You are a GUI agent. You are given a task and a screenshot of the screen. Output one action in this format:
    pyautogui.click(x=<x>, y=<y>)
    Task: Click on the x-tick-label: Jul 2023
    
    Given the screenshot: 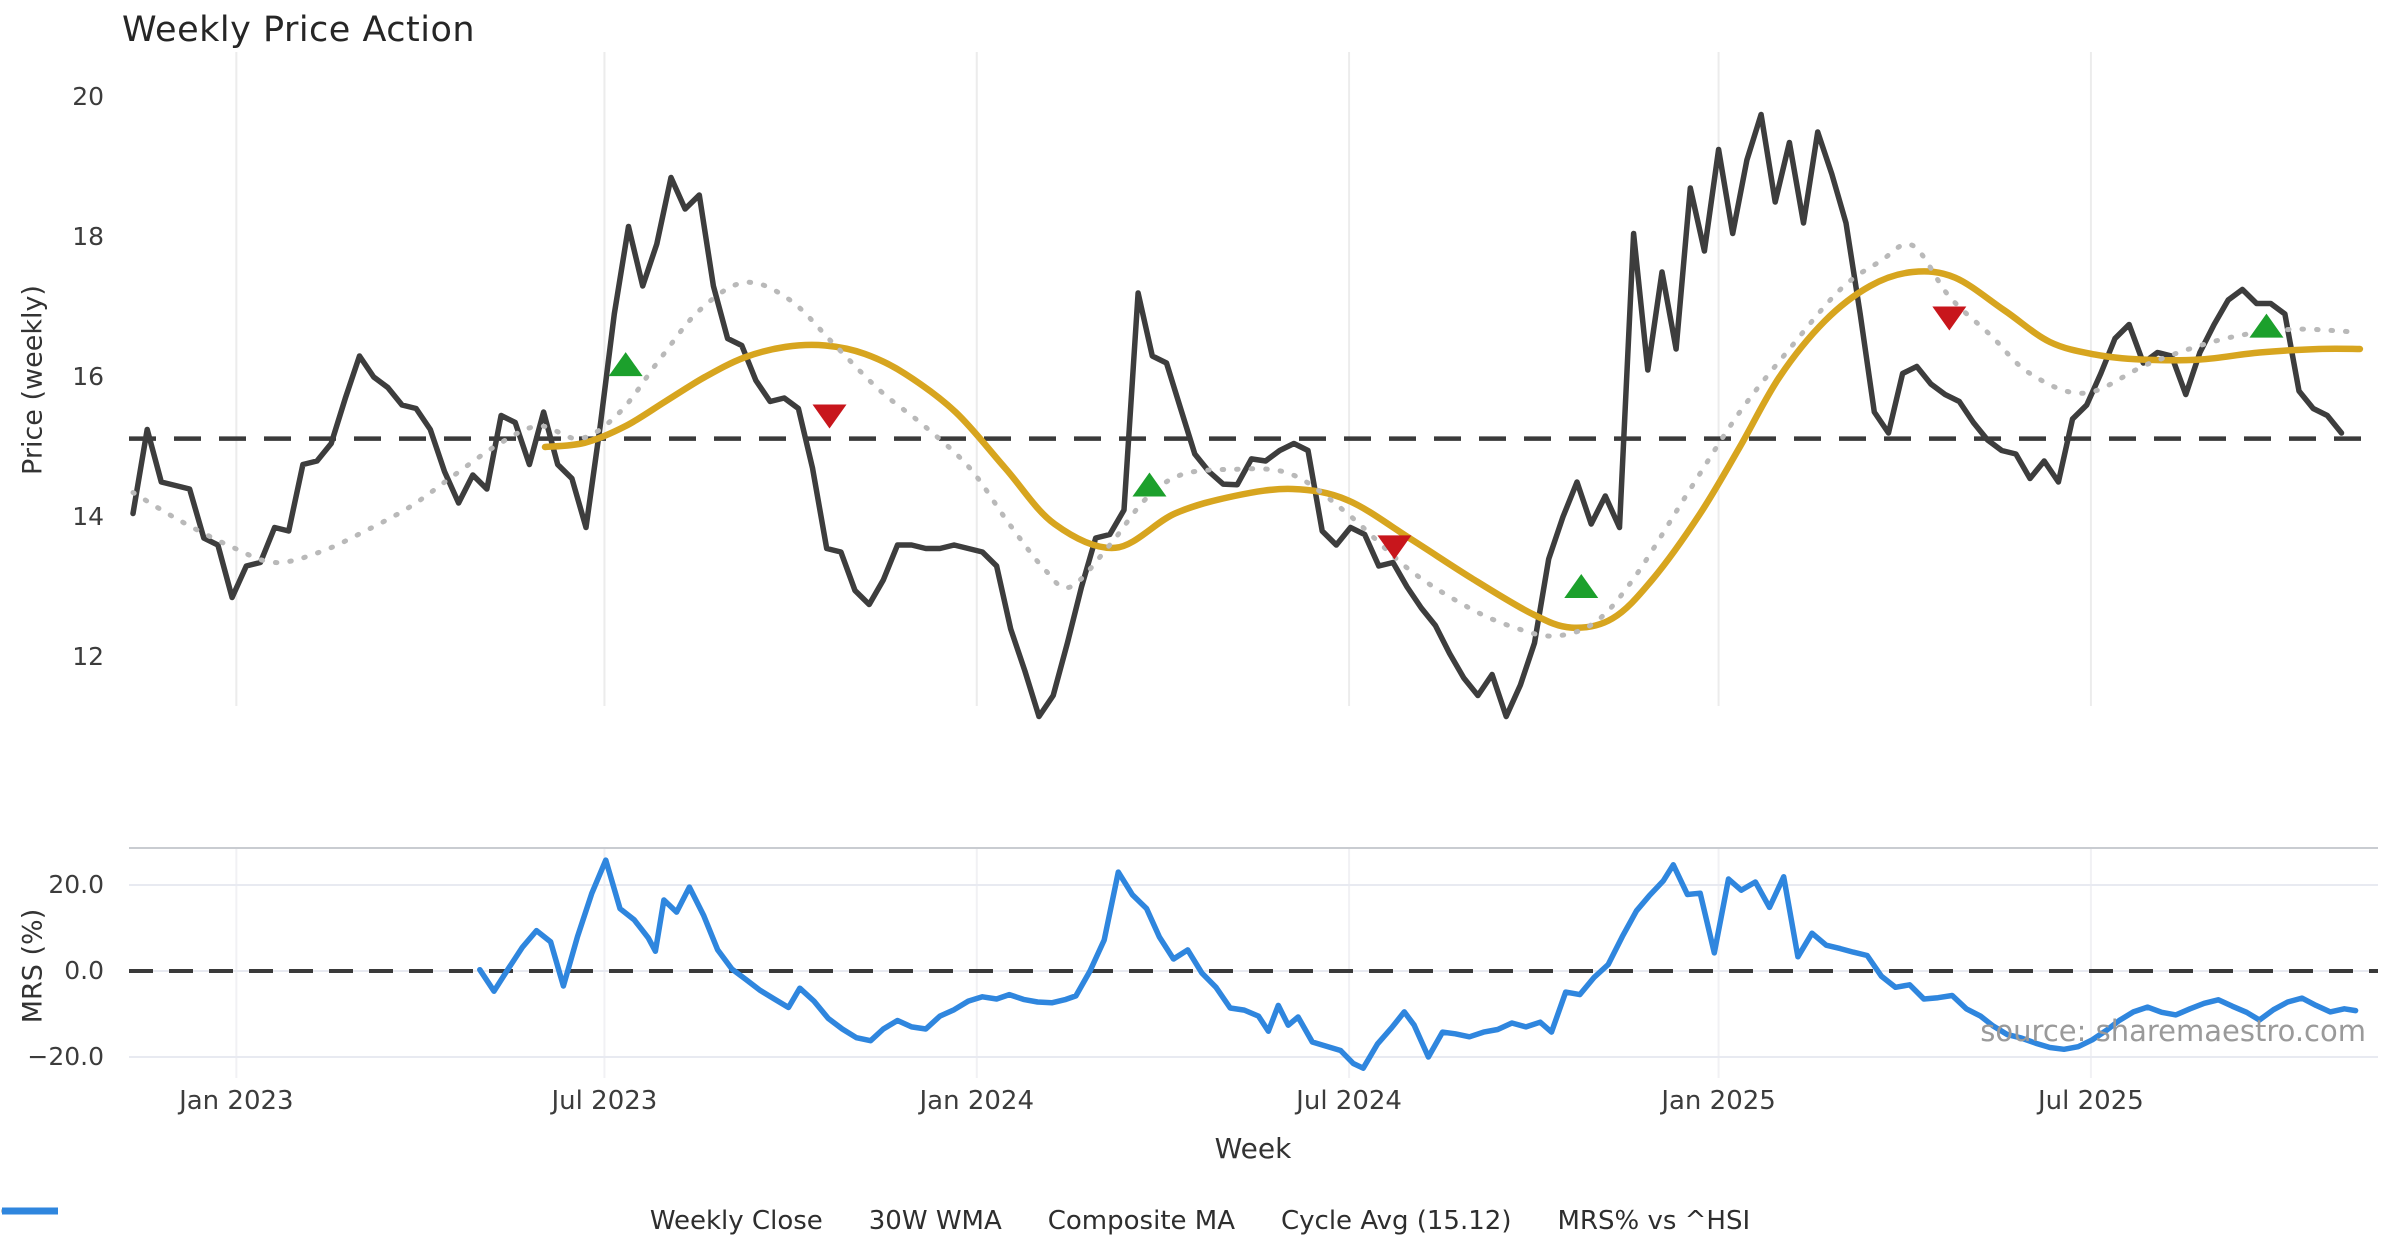 What is the action you would take?
    pyautogui.click(x=604, y=1101)
    